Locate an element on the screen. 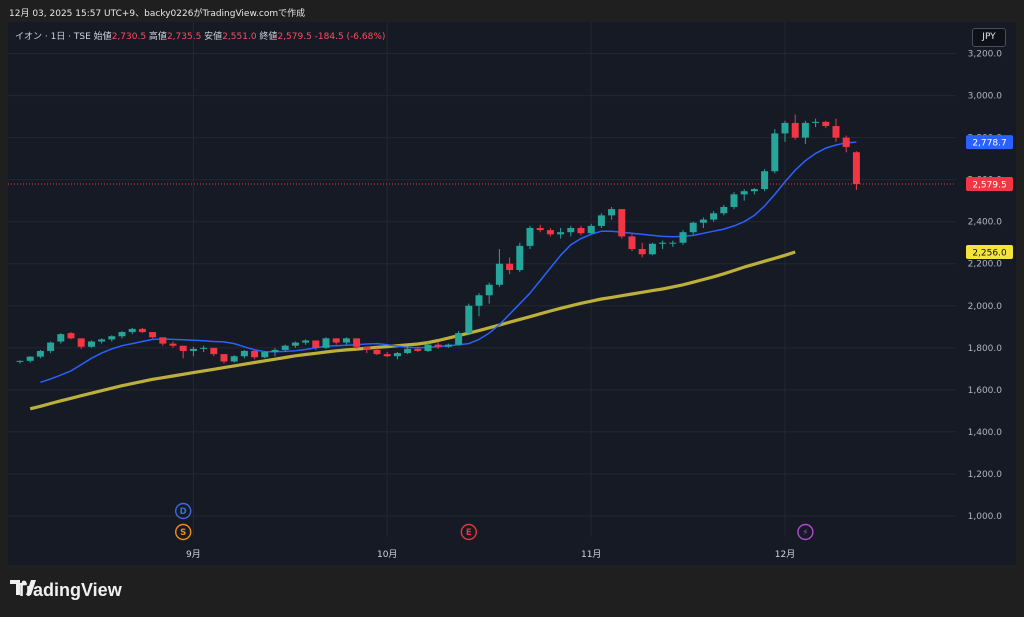  symbol-name: イオン · 1日 · TSE is located at coordinates (53, 37).